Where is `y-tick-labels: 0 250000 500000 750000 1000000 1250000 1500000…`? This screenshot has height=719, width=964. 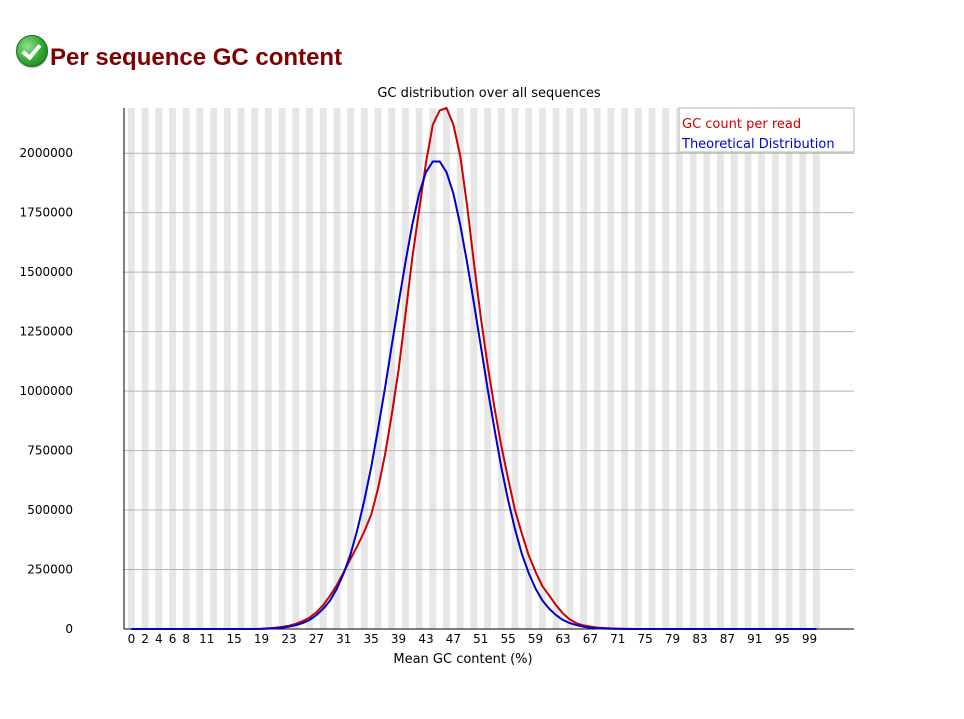
y-tick-labels: 0 250000 500000 750000 1000000 1250000 1500000… is located at coordinates (46, 391).